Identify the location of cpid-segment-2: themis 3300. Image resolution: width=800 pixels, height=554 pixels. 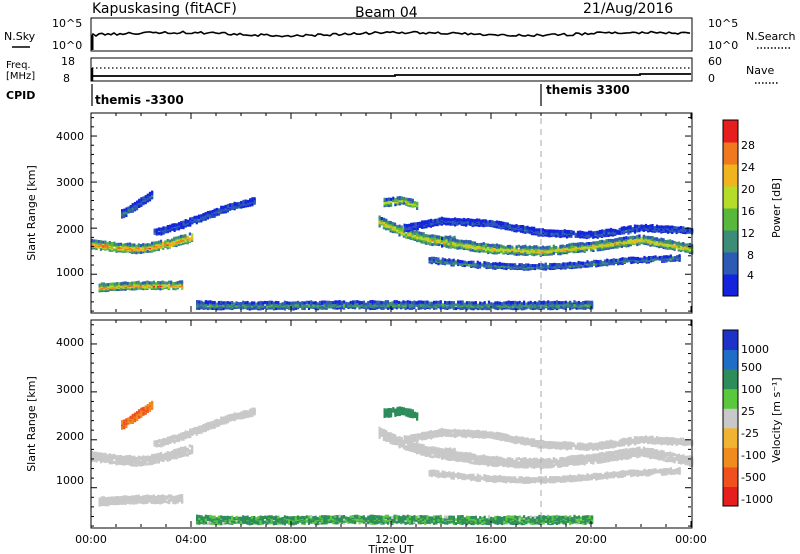
(588, 90).